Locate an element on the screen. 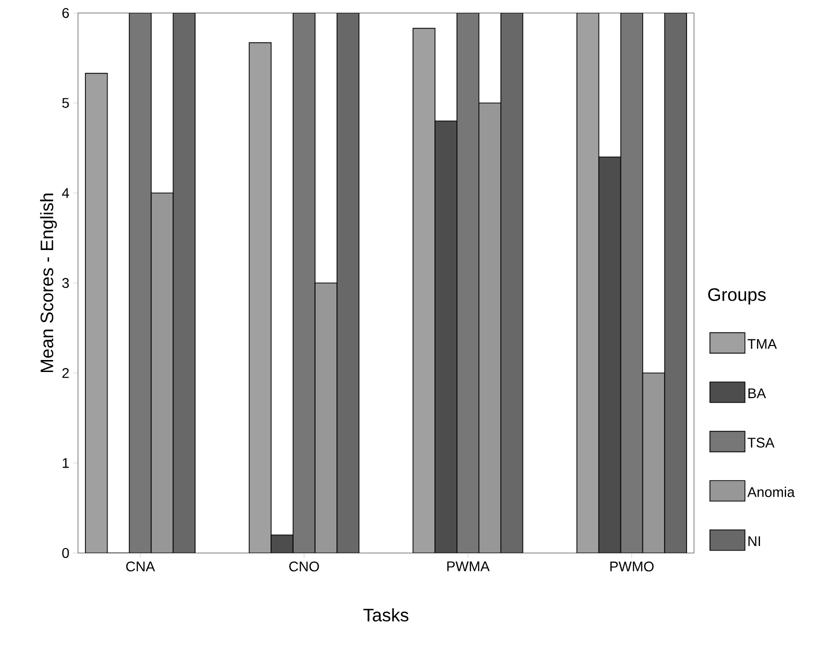  y-tick-label: 6 is located at coordinates (65, 13).